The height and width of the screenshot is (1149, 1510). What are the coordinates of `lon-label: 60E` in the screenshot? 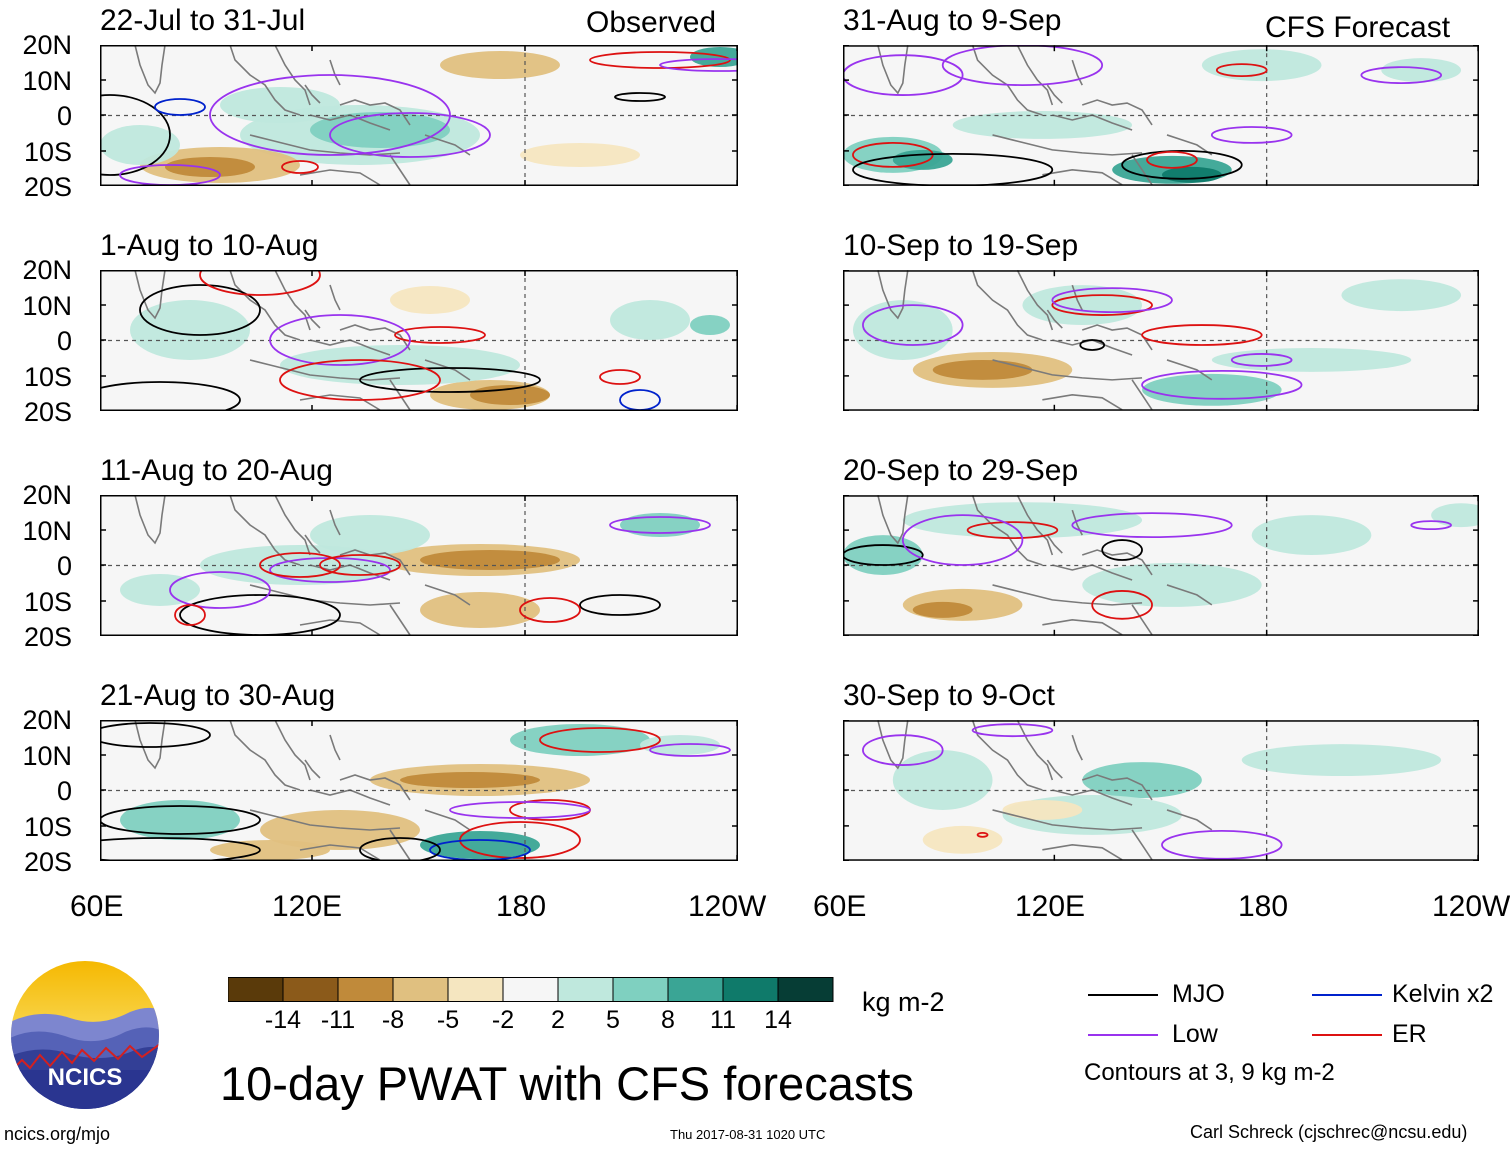 It's located at (97, 906).